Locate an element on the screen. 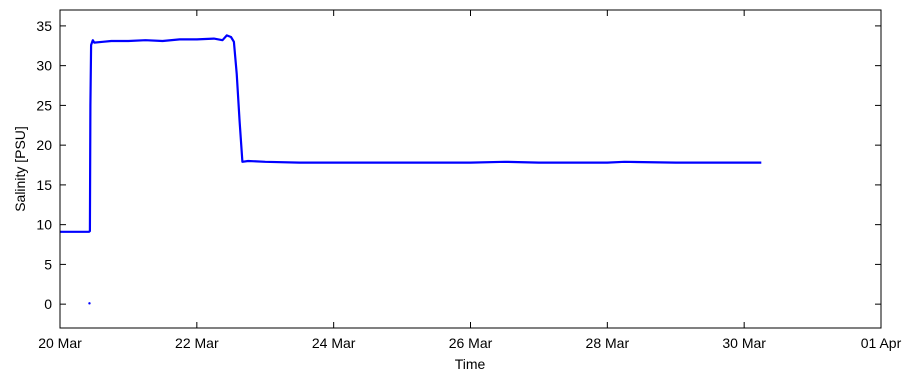  y-tick-label: 5 is located at coordinates (48, 264).